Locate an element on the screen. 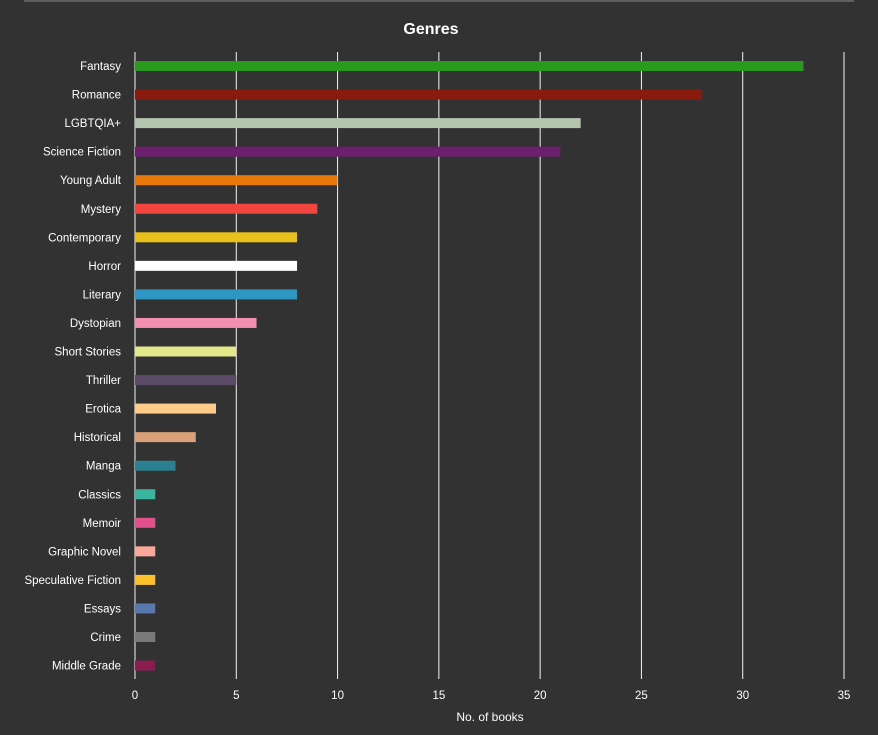  x-tick-label: 5 is located at coordinates (236, 696).